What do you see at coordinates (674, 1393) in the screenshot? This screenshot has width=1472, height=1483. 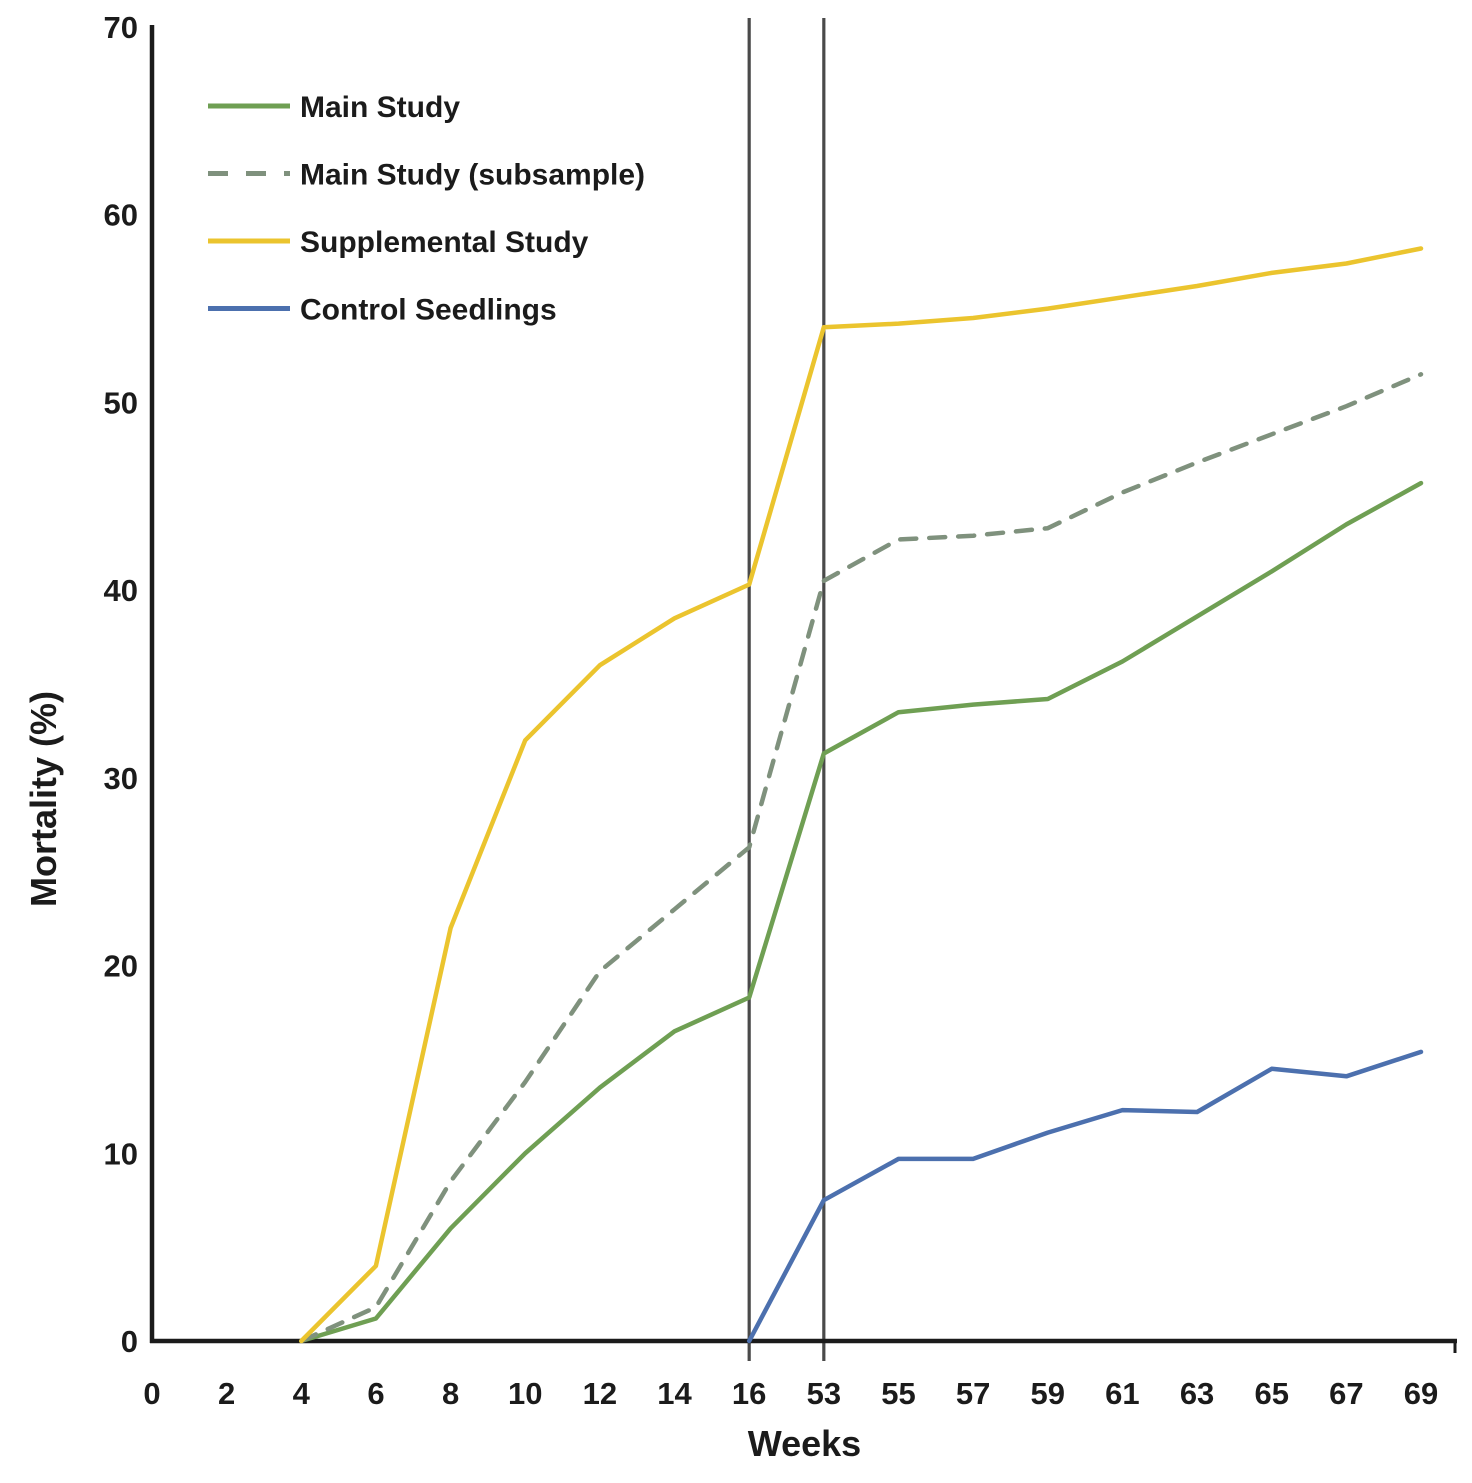 I see `x-tick-label: 14` at bounding box center [674, 1393].